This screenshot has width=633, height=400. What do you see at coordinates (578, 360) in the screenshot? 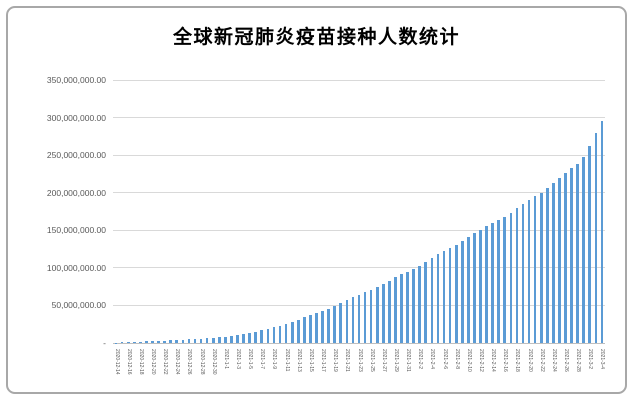
I see `x-axis-tick-label: 2021-2-28` at bounding box center [578, 360].